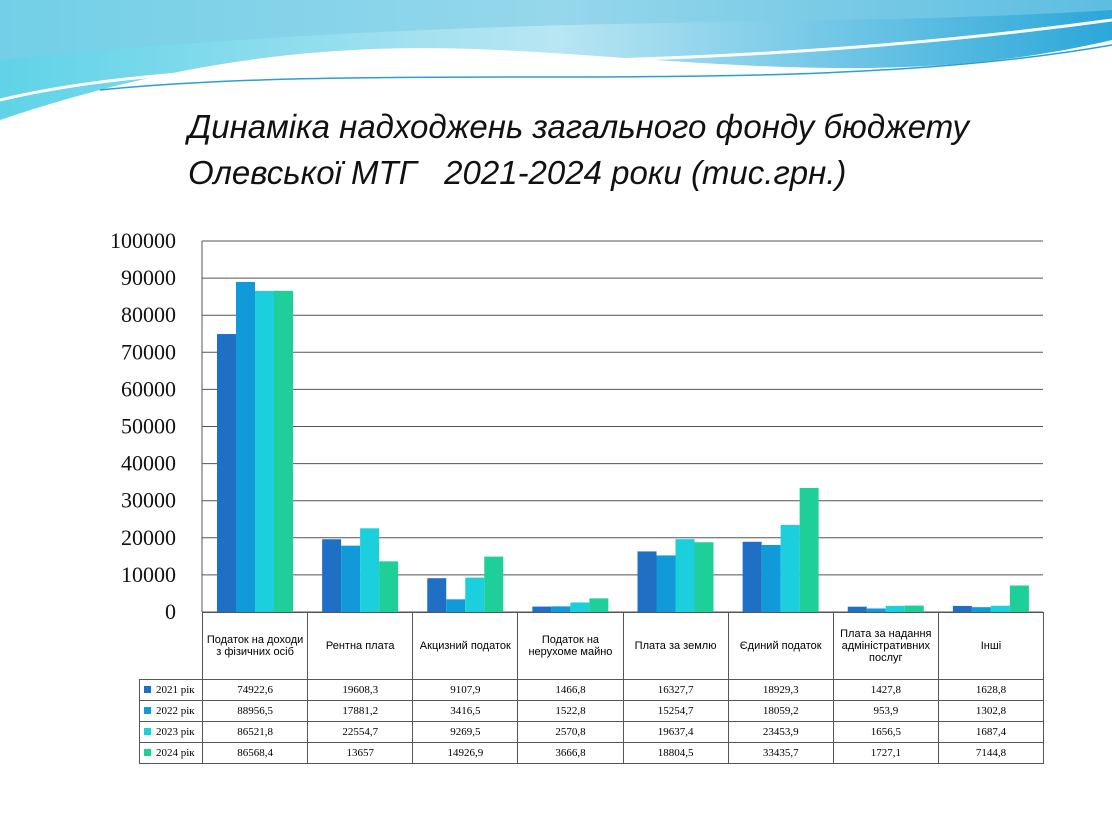 This screenshot has height=834, width=1112. I want to click on value-label: 1727,1, so click(885, 753).